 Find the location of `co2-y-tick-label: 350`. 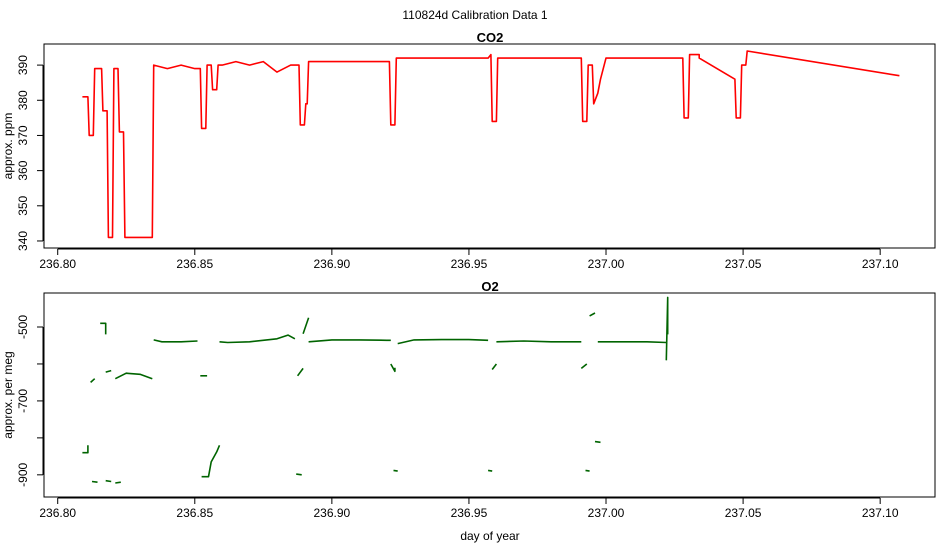

co2-y-tick-label: 350 is located at coordinates (23, 205).